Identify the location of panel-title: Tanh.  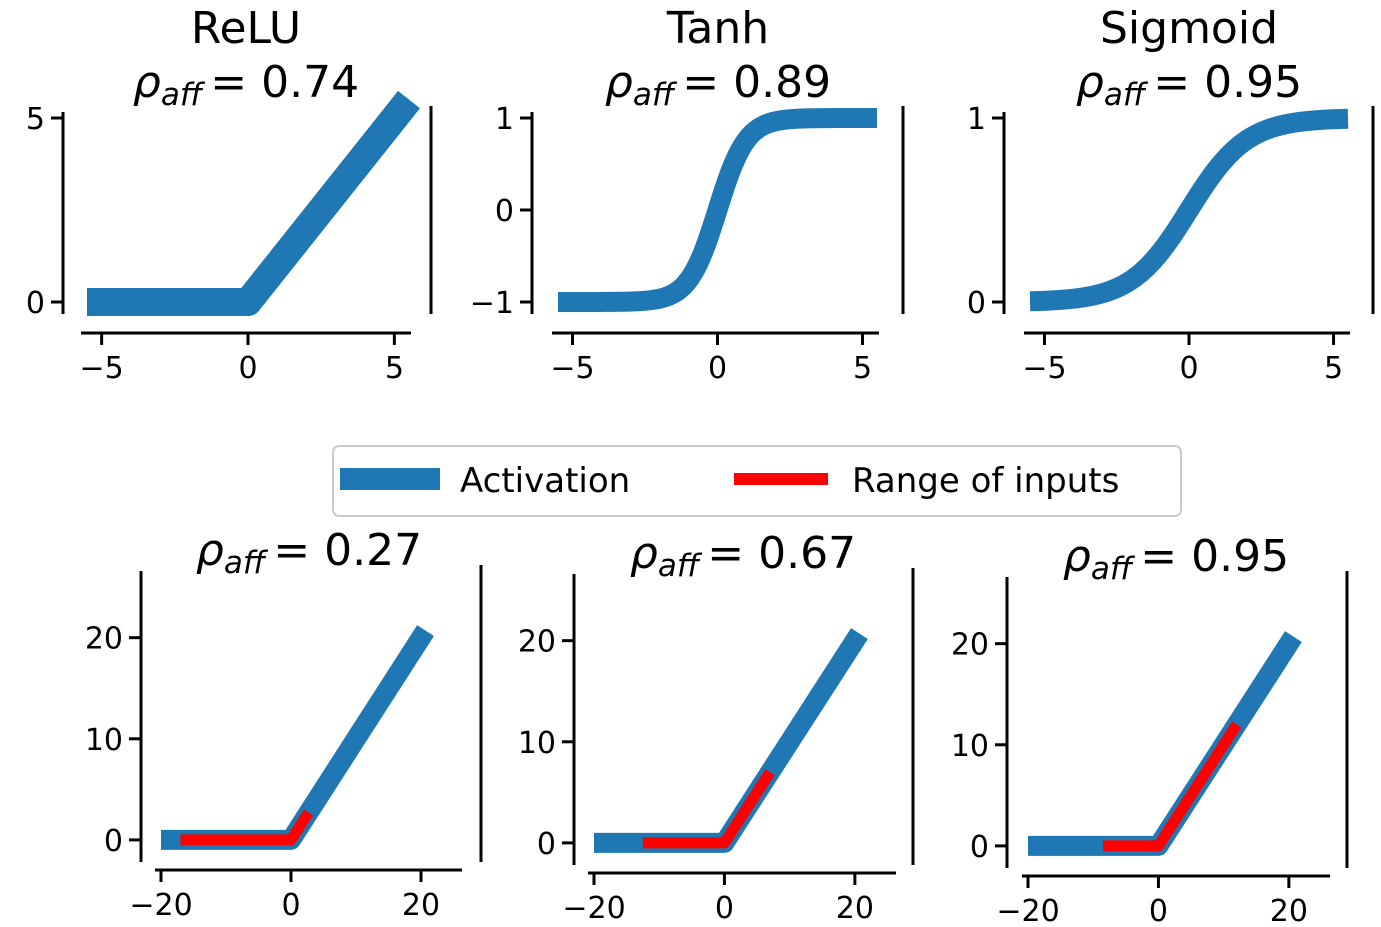
(717, 28).